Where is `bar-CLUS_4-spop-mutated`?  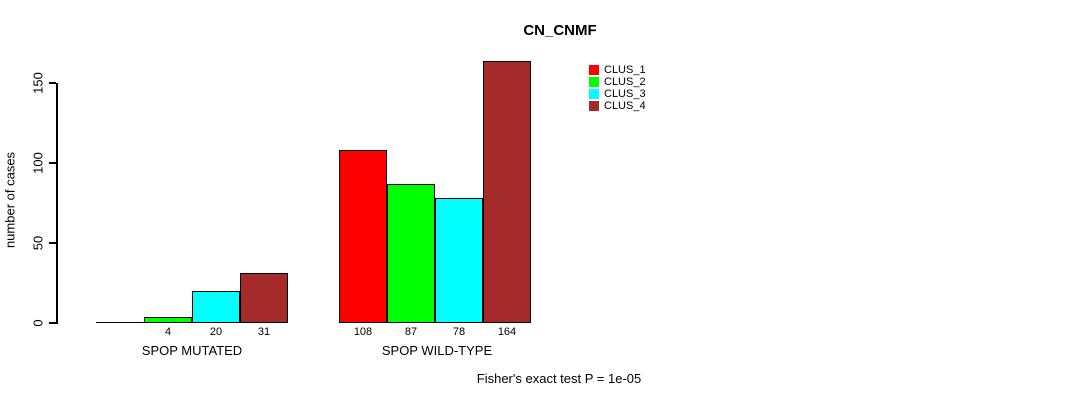 bar-CLUS_4-spop-mutated is located at coordinates (264, 298).